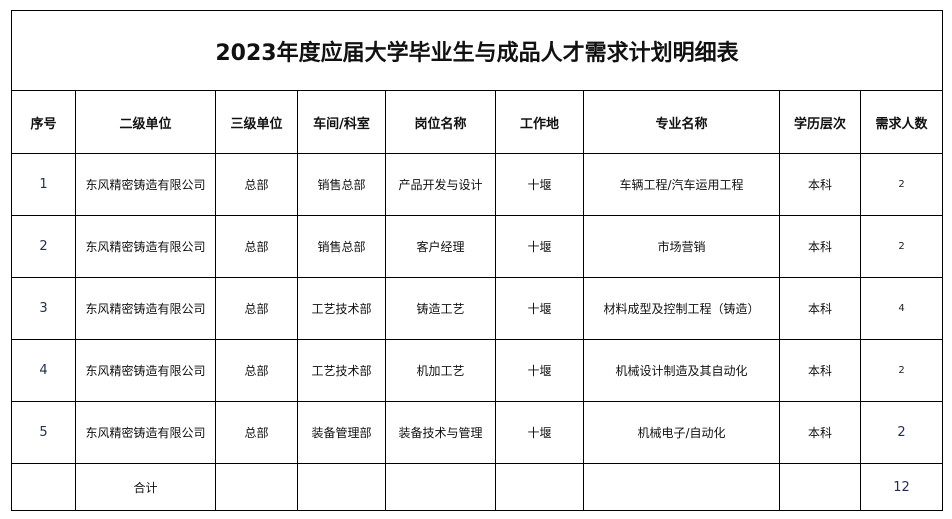 The height and width of the screenshot is (519, 952). What do you see at coordinates (681, 246) in the screenshot?
I see `table-cell: 市场营销` at bounding box center [681, 246].